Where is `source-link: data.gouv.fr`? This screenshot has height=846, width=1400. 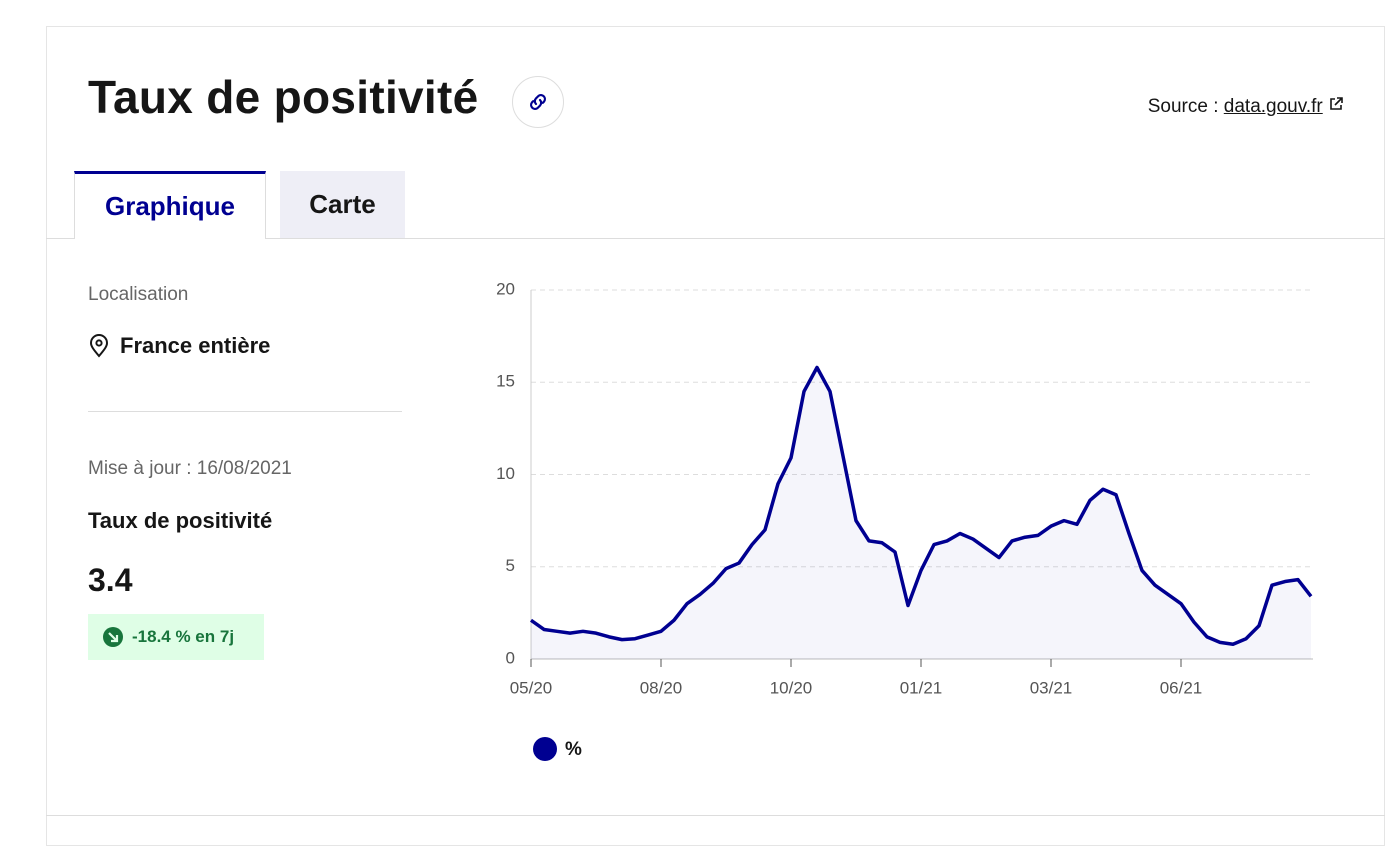
source-link: data.gouv.fr is located at coordinates (1273, 106).